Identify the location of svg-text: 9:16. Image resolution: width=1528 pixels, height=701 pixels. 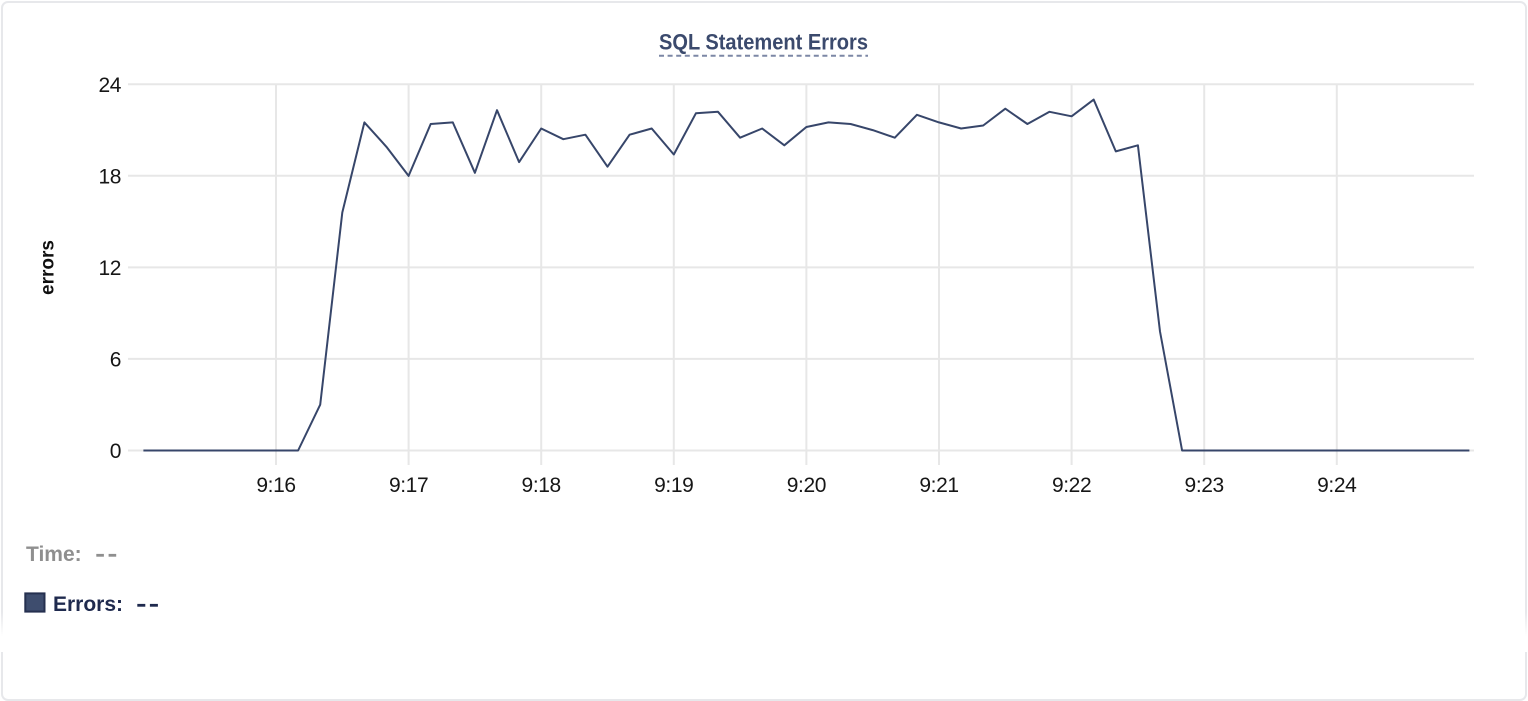
(275, 485).